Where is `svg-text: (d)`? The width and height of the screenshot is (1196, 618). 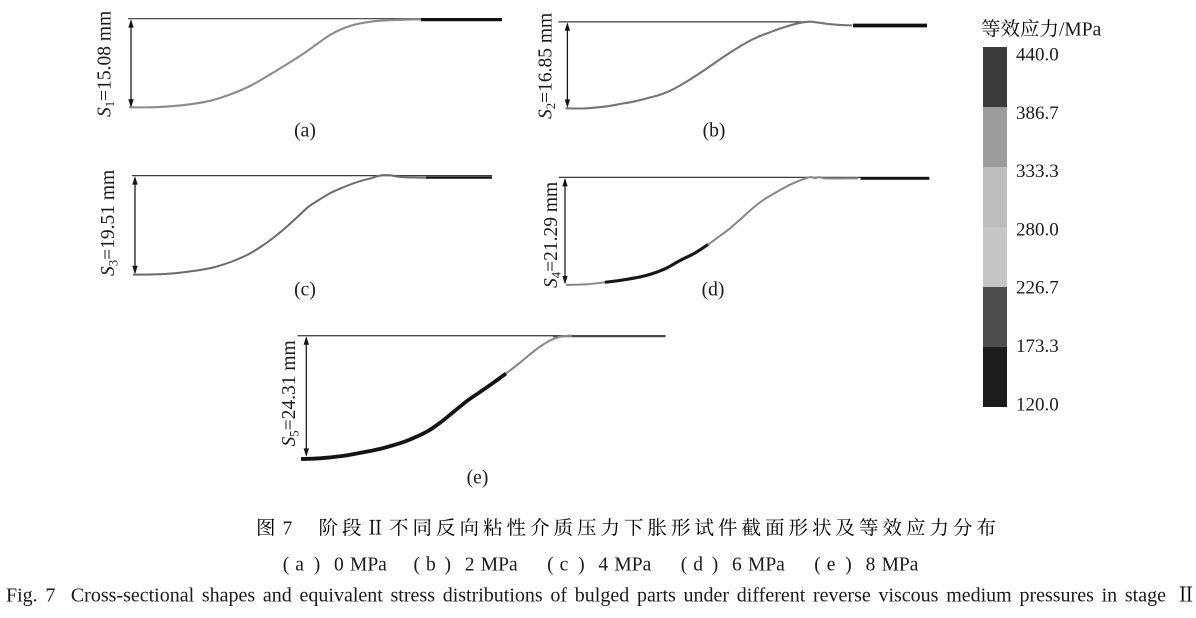 svg-text: (d) is located at coordinates (713, 290).